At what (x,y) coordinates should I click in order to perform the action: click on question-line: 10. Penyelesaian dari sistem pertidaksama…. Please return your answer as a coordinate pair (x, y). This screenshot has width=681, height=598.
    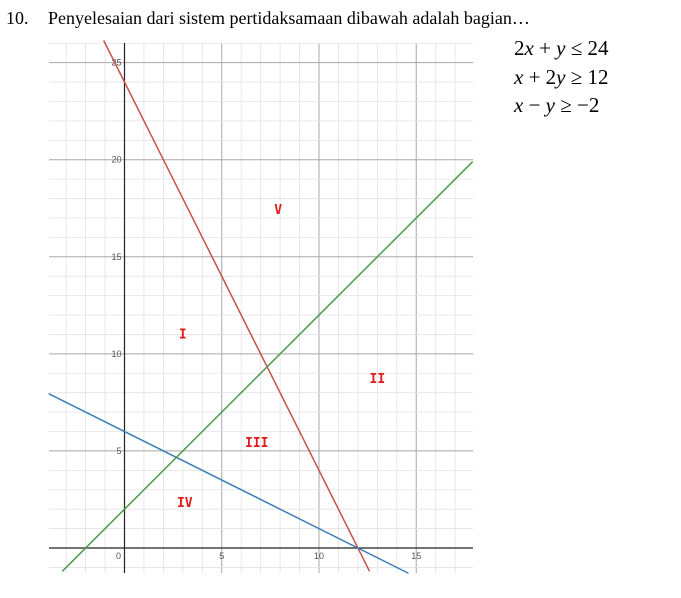
    Looking at the image, I should click on (268, 18).